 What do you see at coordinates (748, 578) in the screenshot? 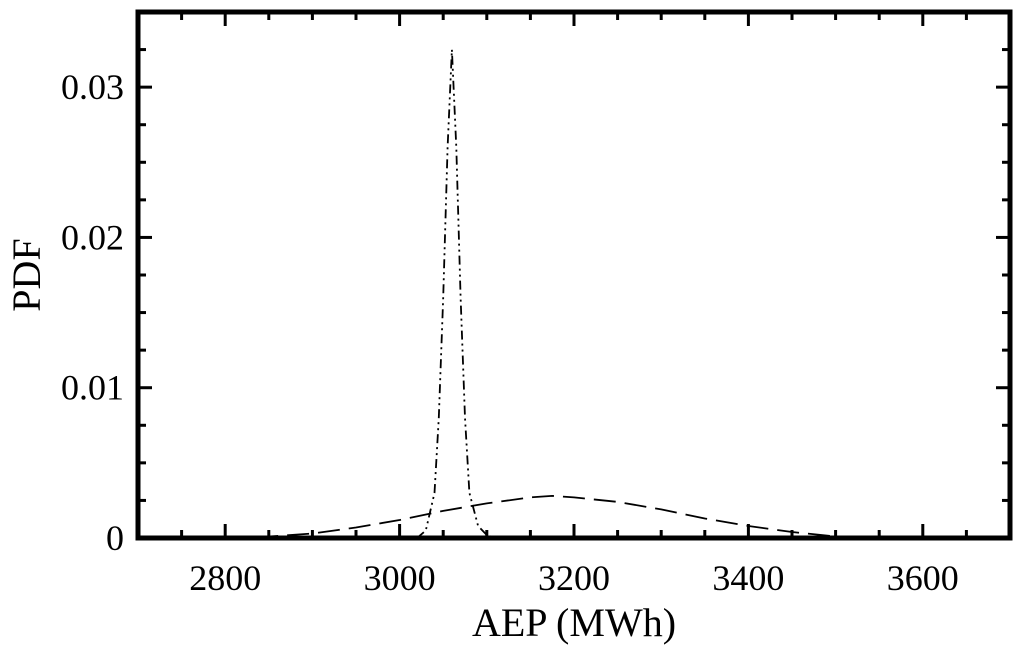
I see `x-tick-label: 3400` at bounding box center [748, 578].